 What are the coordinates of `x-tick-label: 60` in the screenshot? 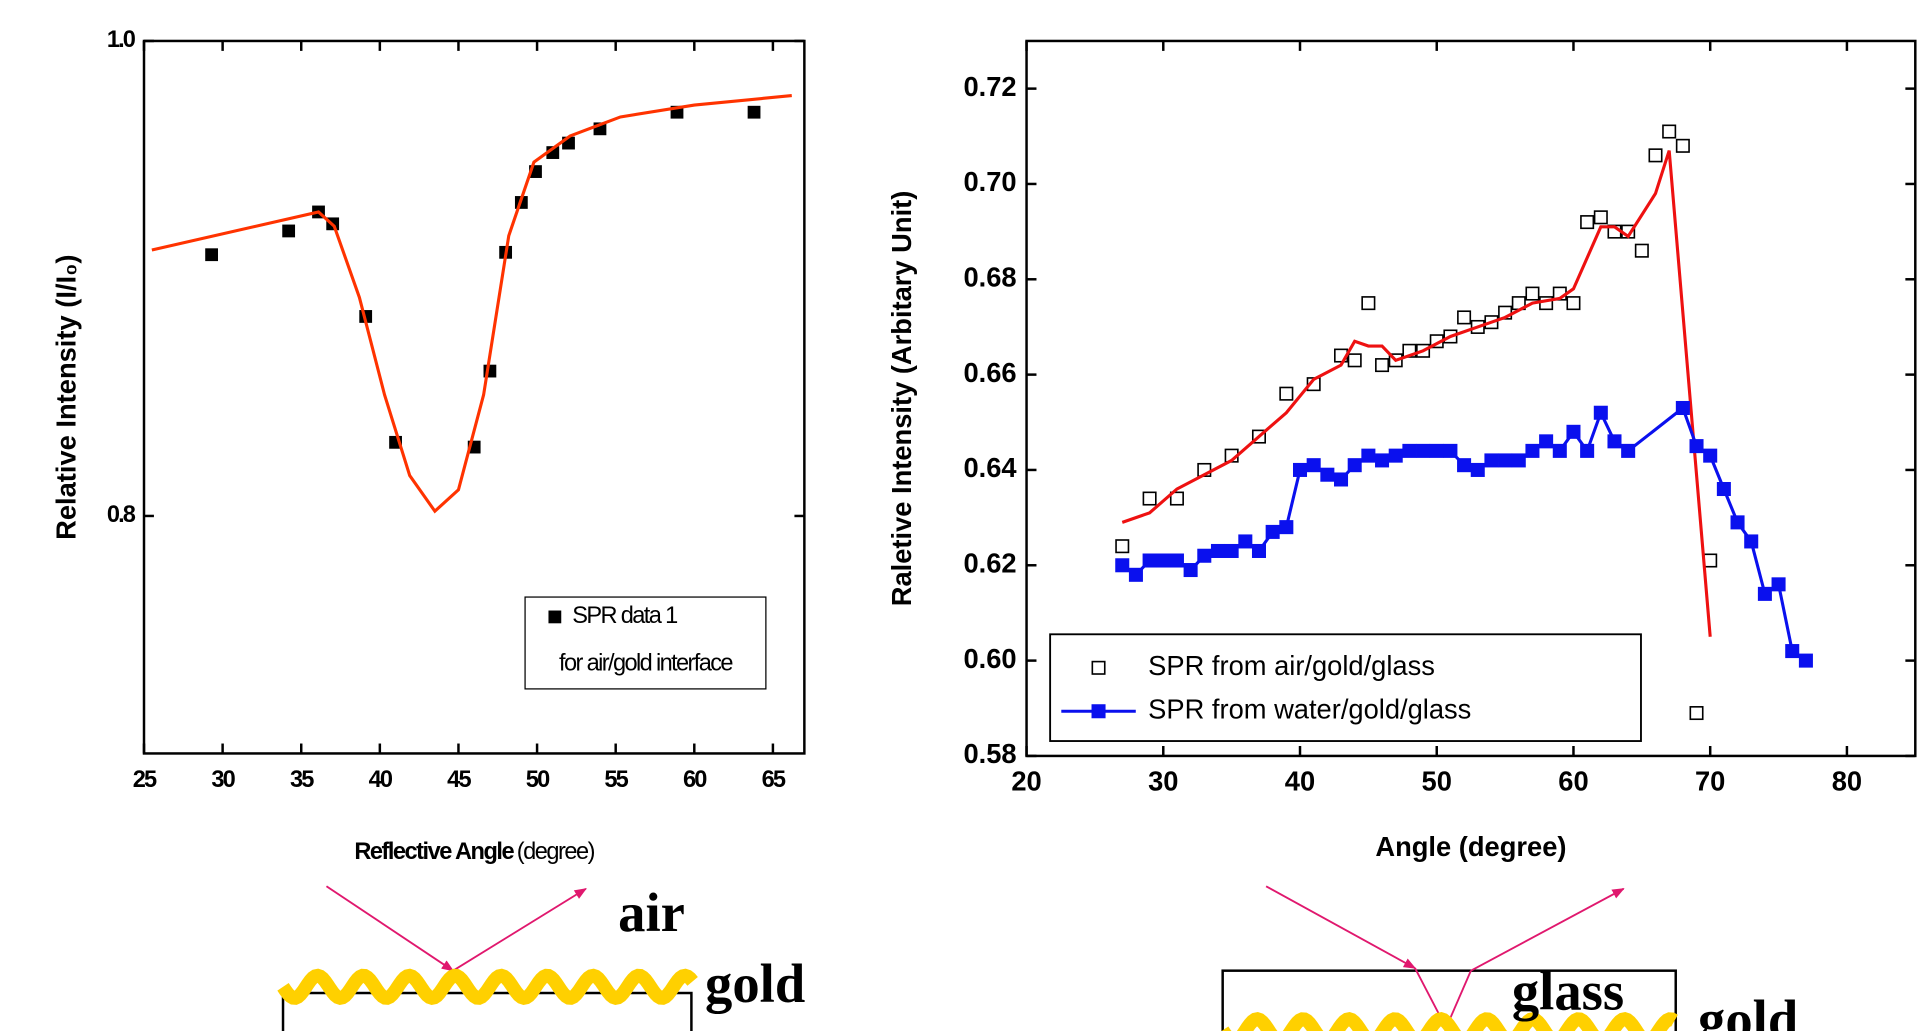 It's located at (695, 779).